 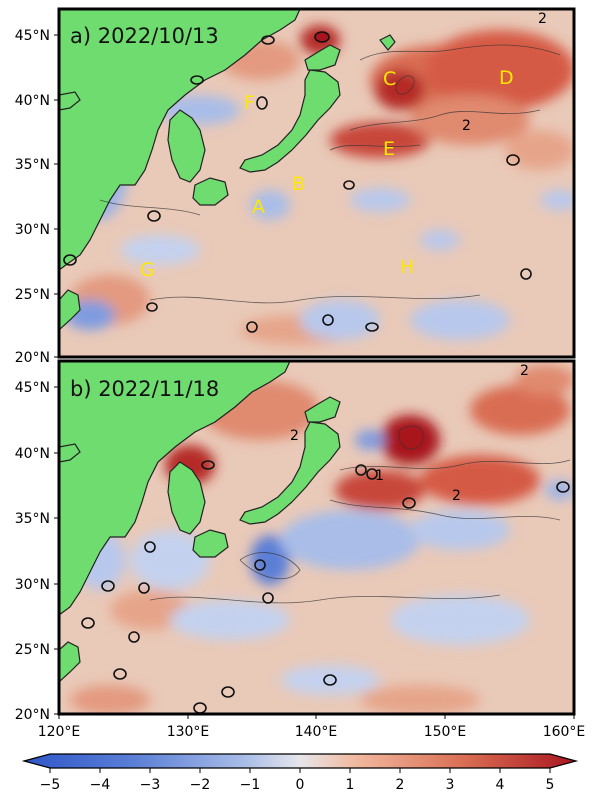 I want to click on region-label-g: G, so click(x=147, y=270).